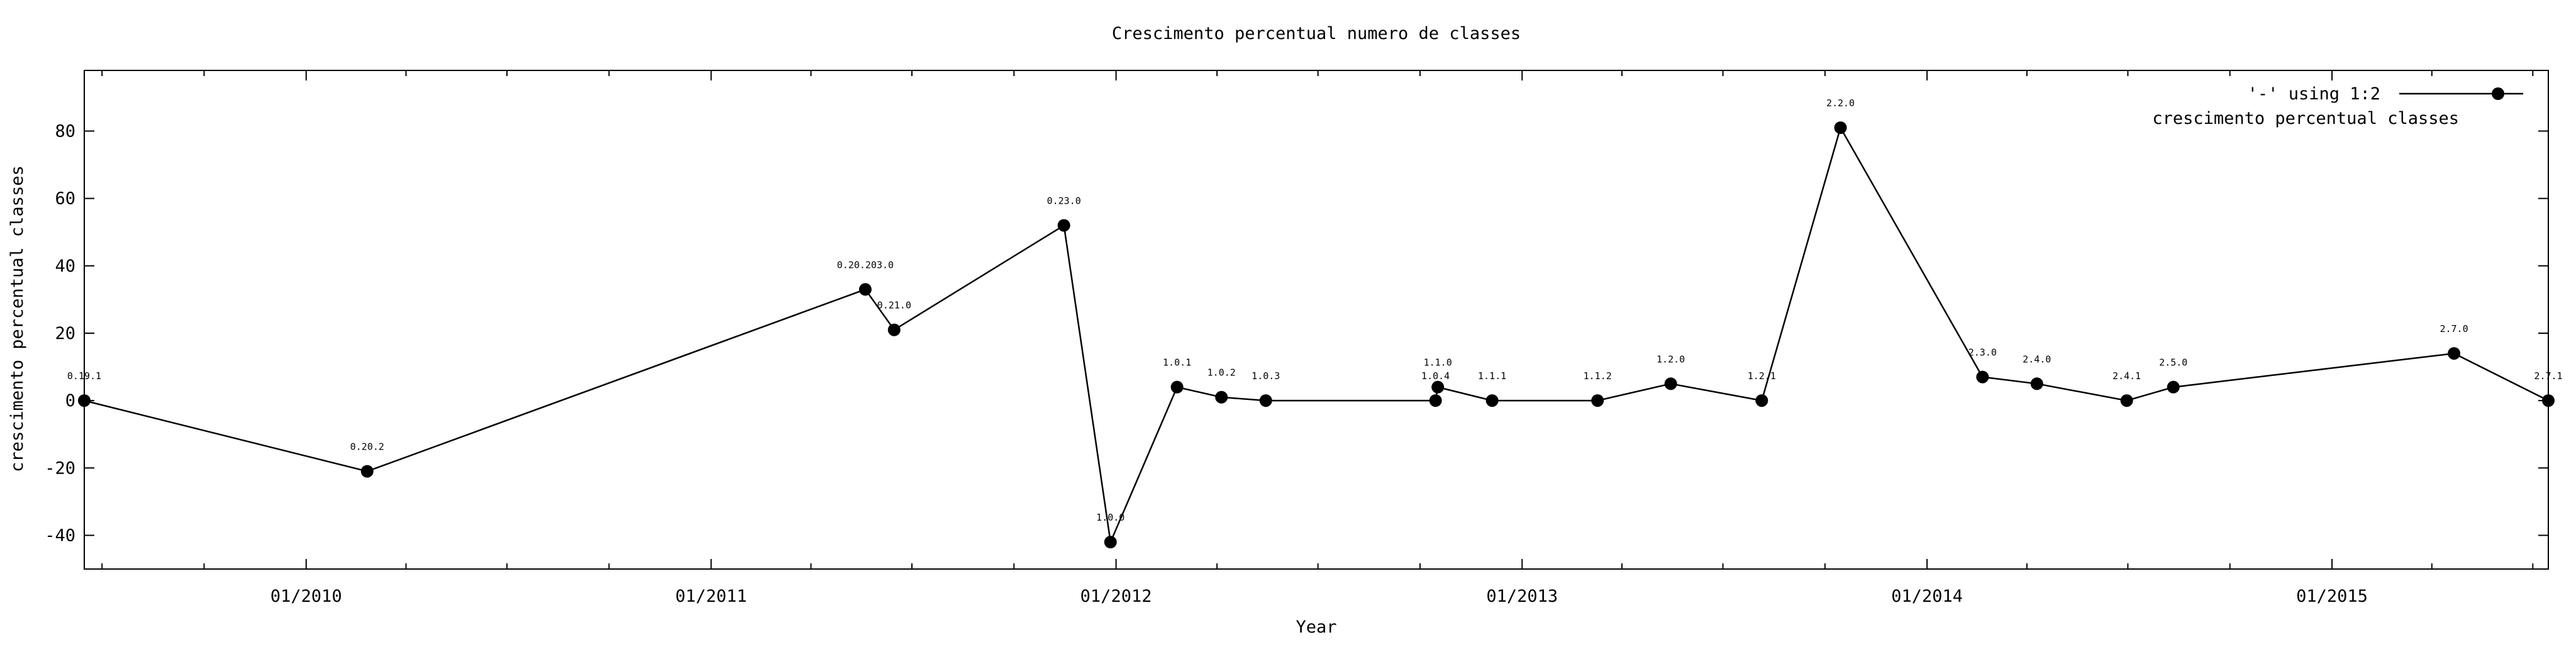  I want to click on legend-label-description: crescimento percentual classes, so click(2305, 118).